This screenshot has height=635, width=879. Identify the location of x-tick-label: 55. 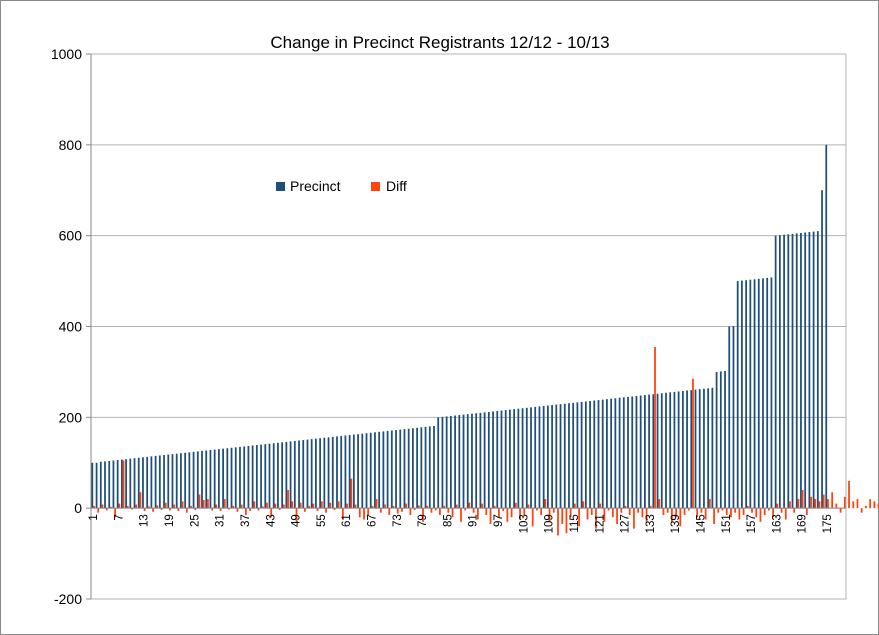
(322, 520).